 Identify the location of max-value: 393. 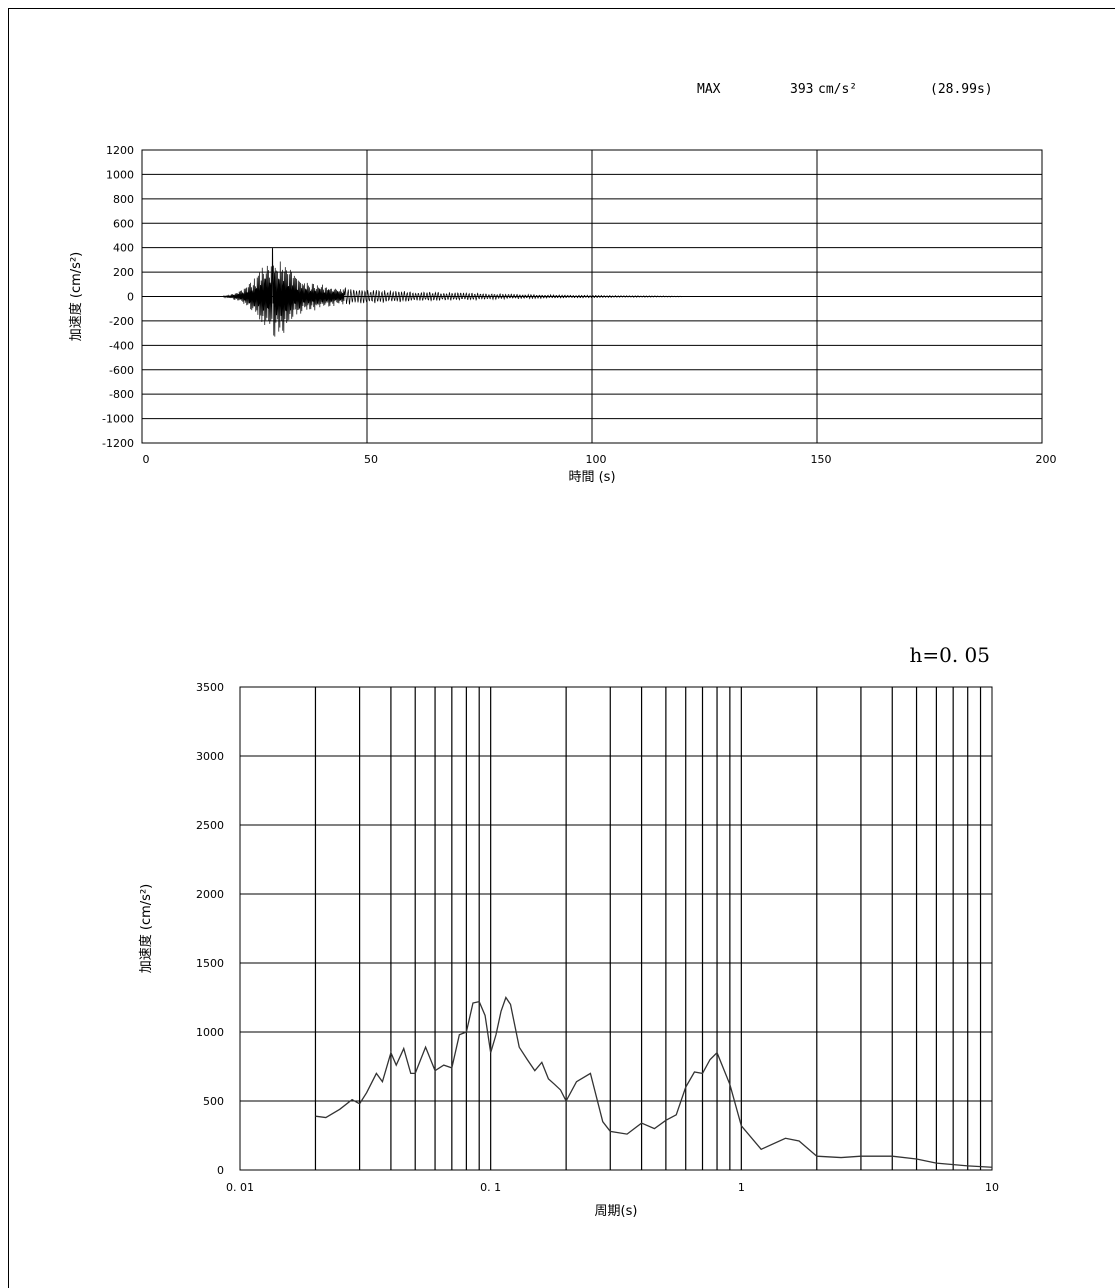
(802, 89).